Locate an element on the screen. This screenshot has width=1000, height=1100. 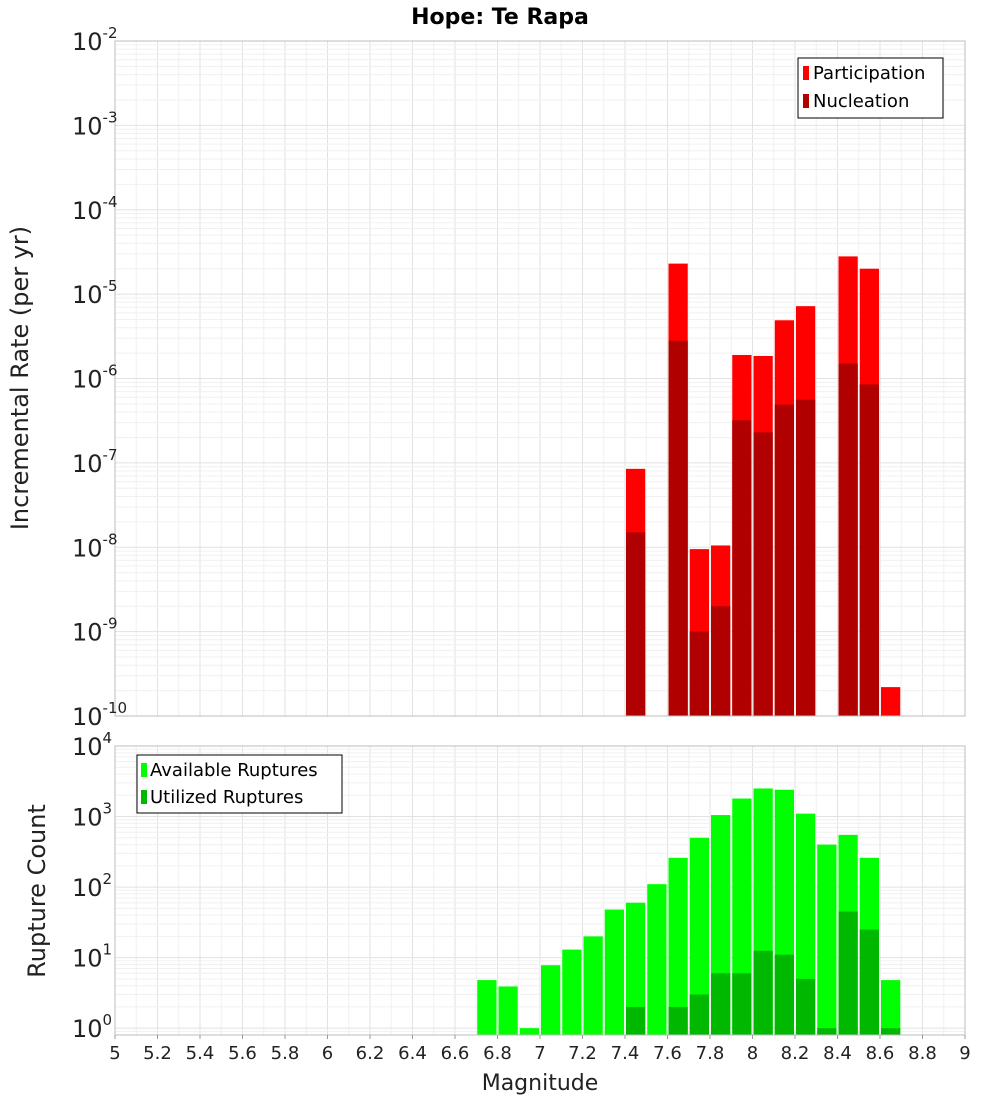
x-tick-label: 7.6 is located at coordinates (667, 1053).